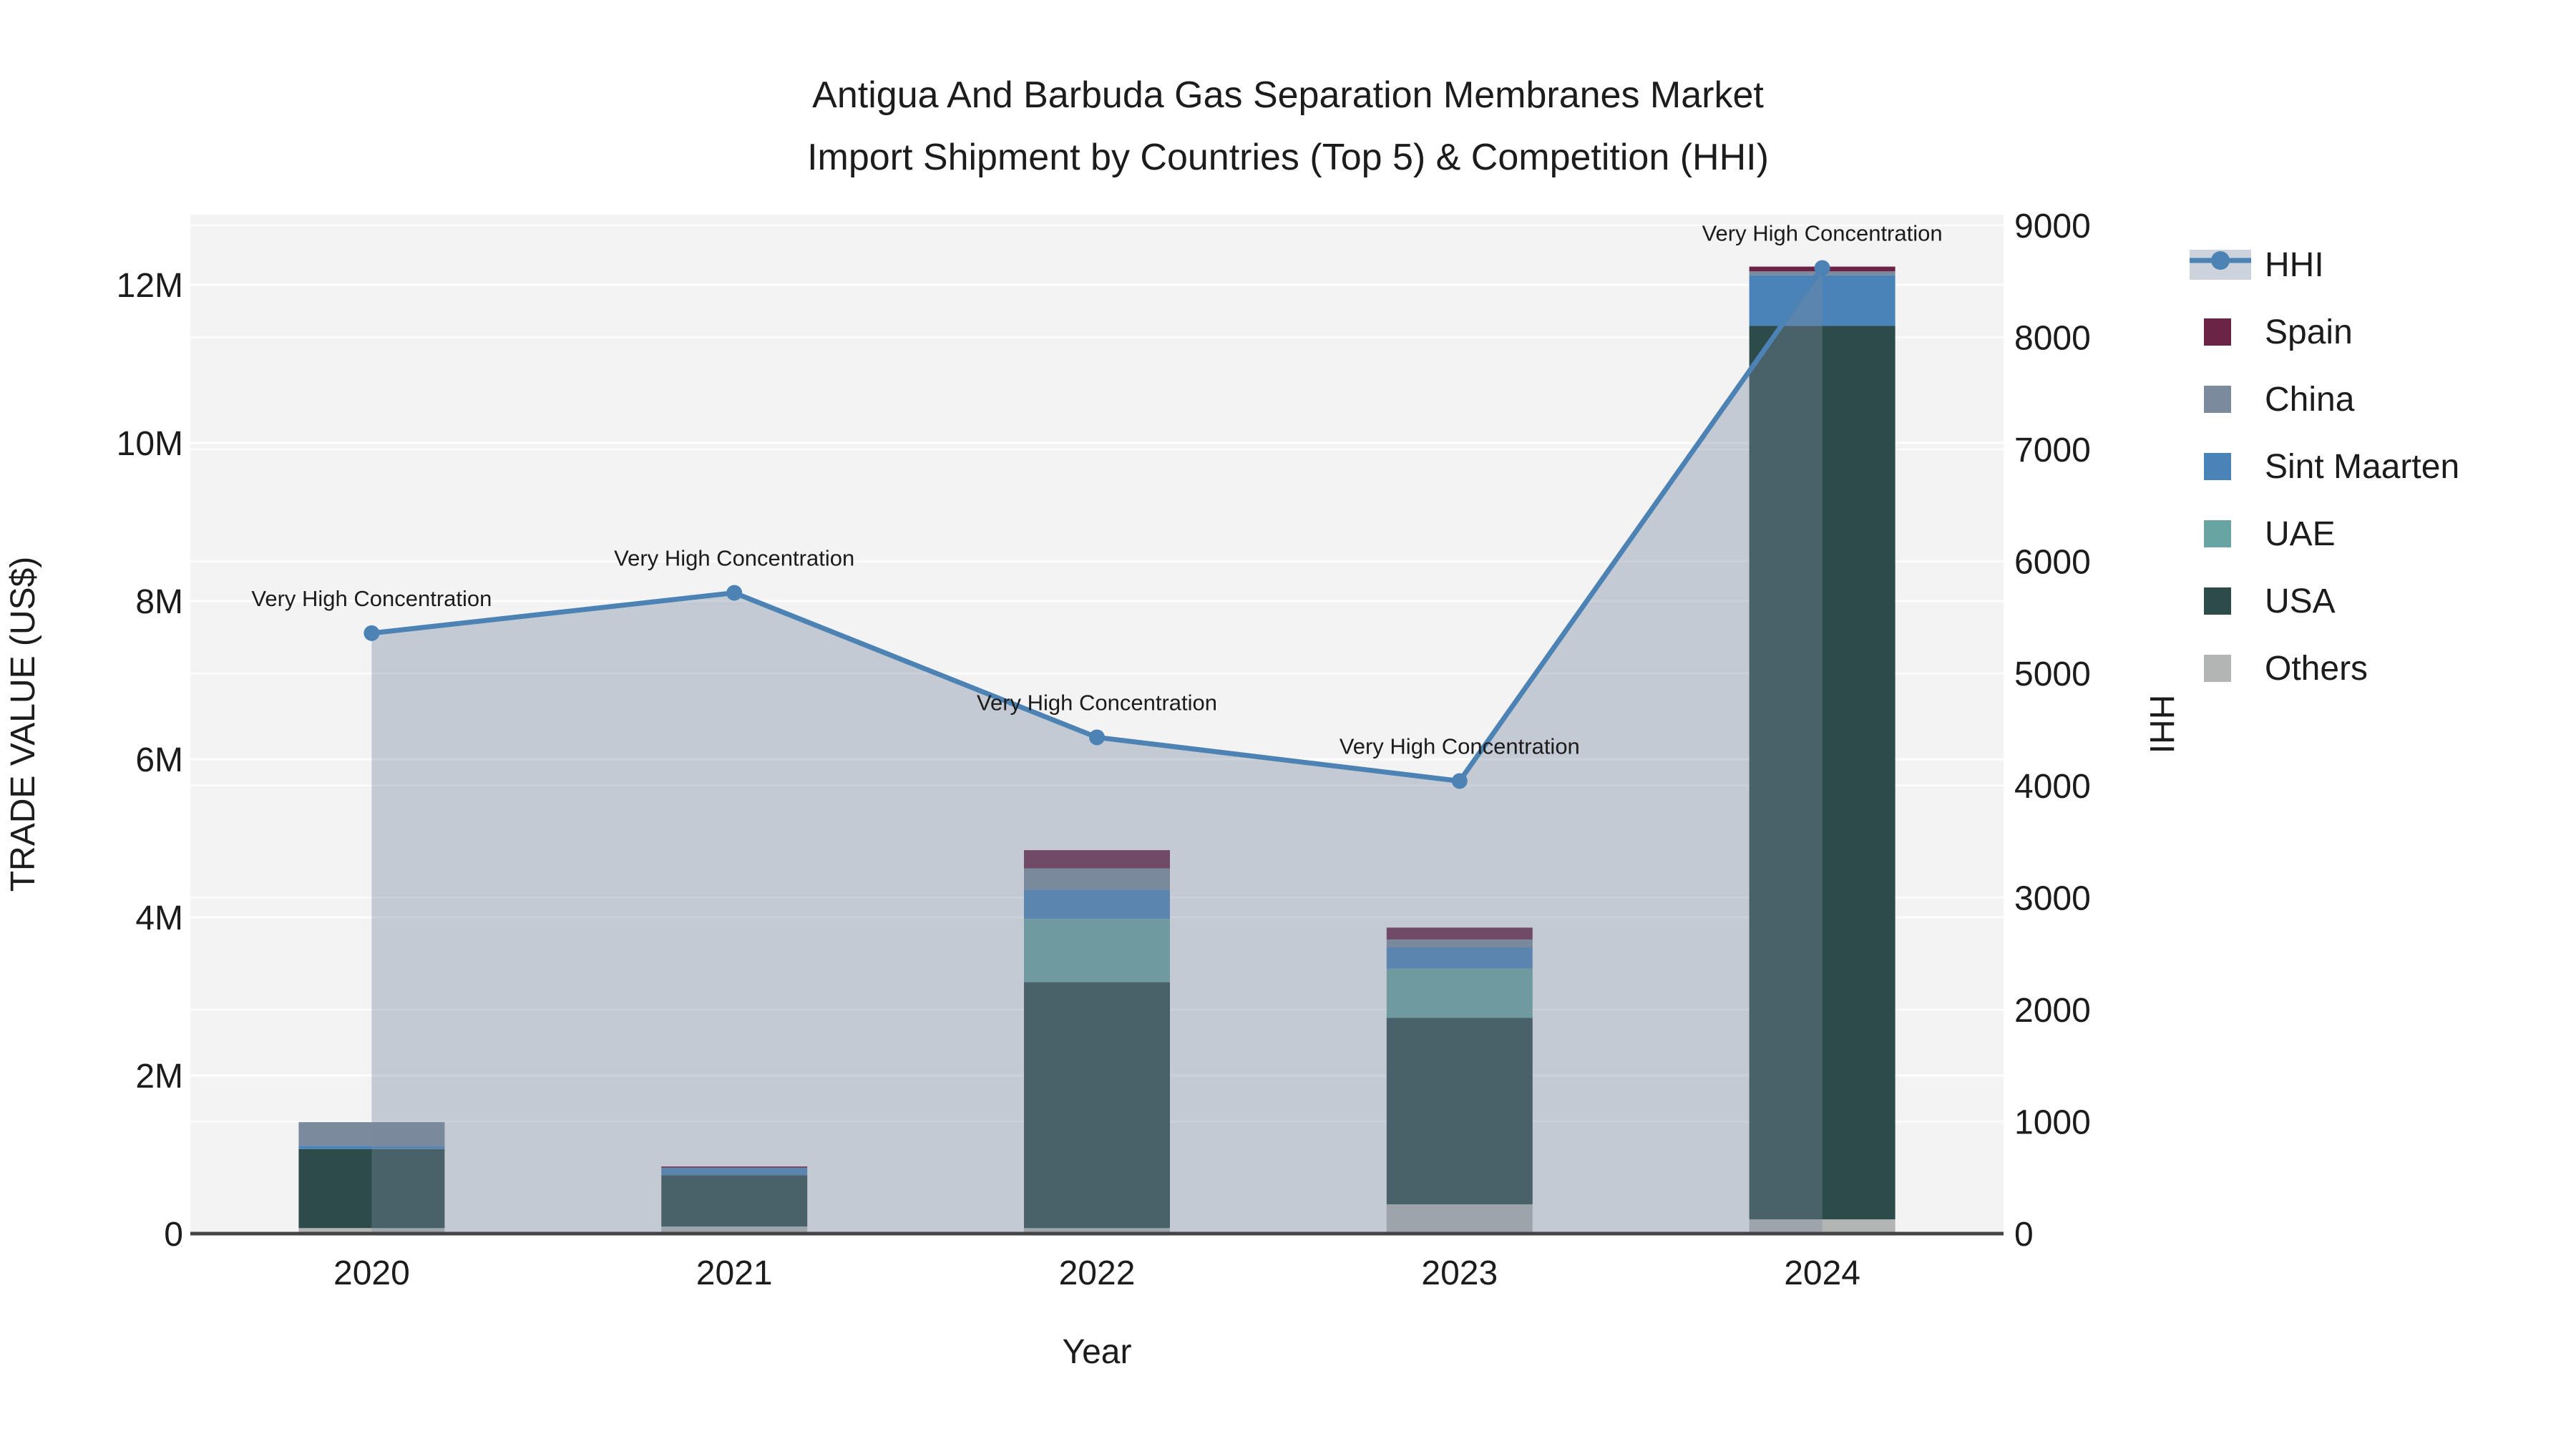 Image resolution: width=2576 pixels, height=1449 pixels. Describe the element at coordinates (2300, 601) in the screenshot. I see `legend-label: USA` at that location.